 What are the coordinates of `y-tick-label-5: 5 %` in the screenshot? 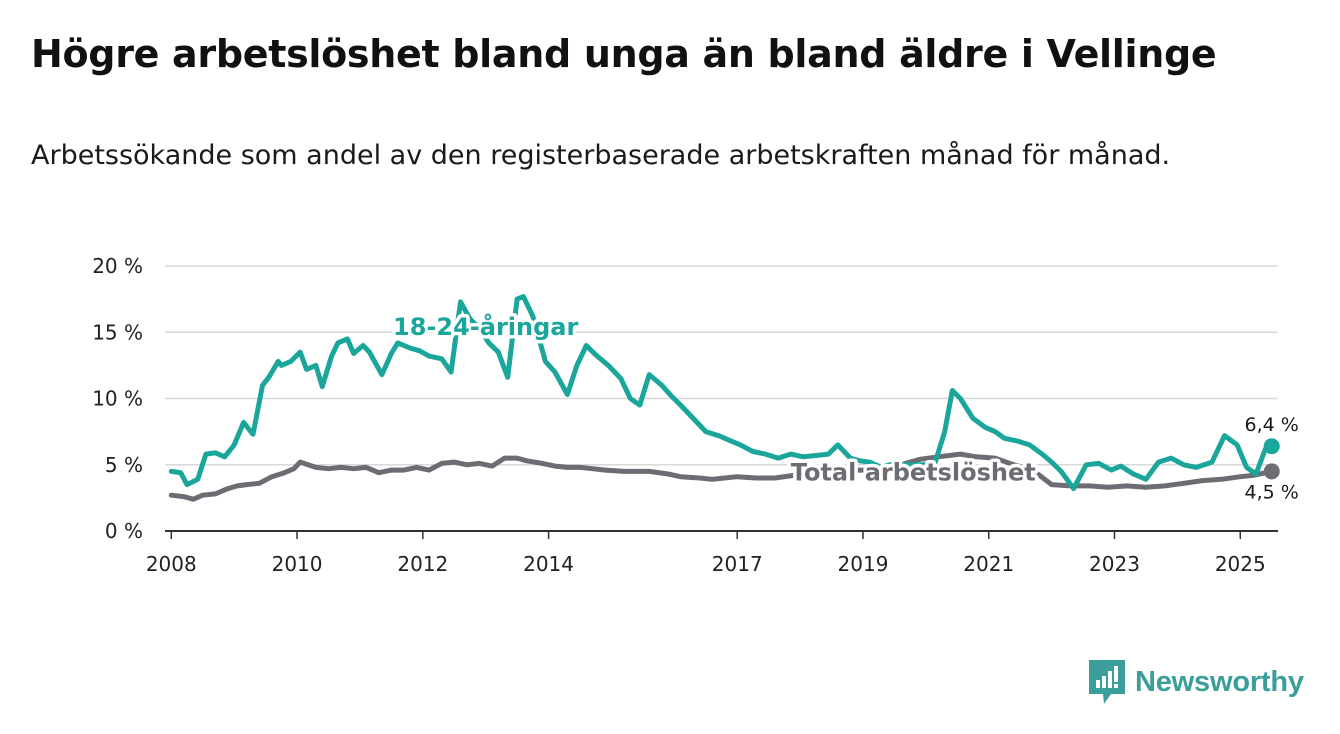 It's located at (124, 465).